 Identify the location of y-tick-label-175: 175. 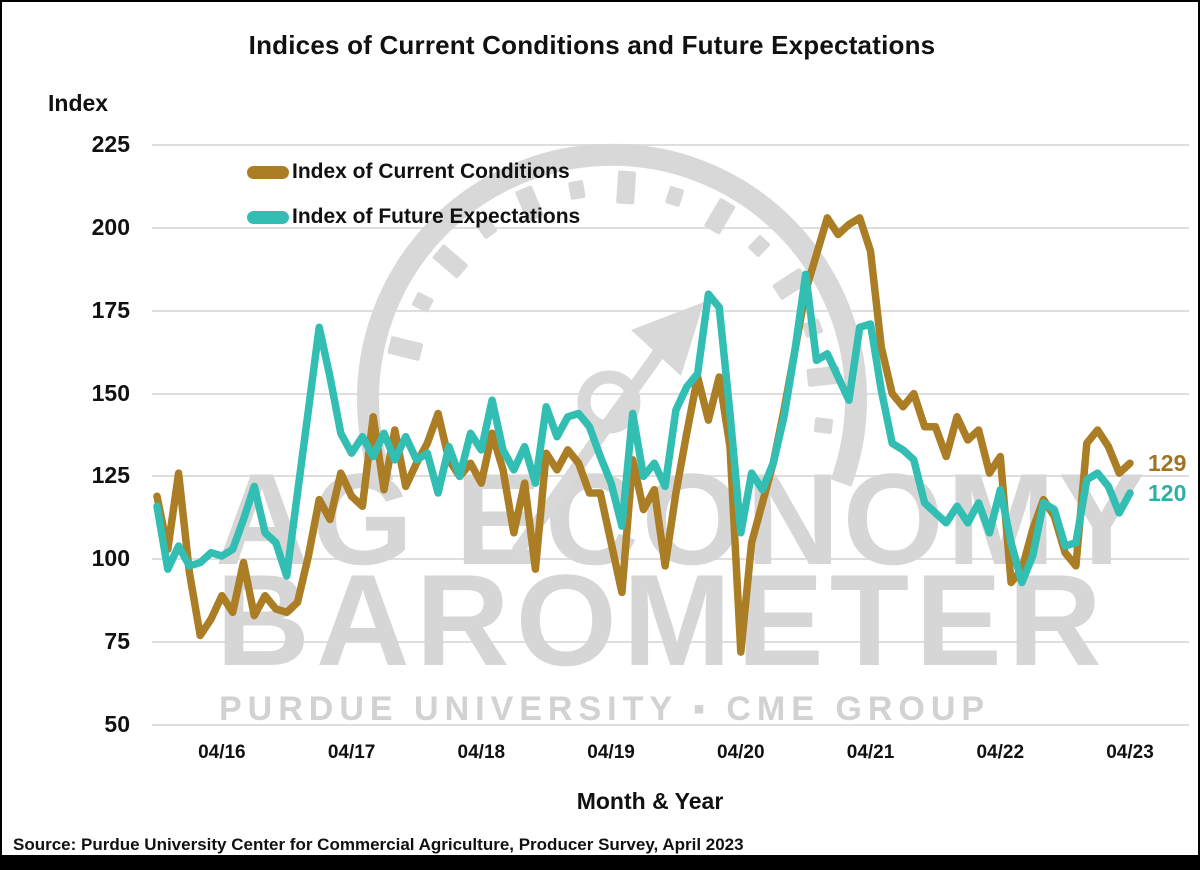
(110, 309).